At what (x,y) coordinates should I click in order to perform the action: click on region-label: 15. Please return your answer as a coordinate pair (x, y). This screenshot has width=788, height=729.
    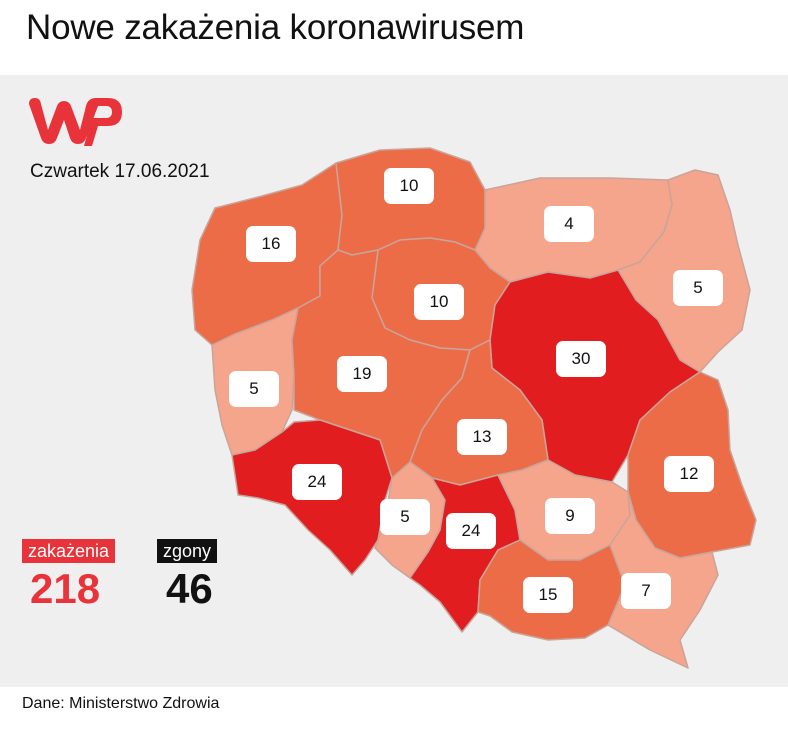
    Looking at the image, I should click on (548, 595).